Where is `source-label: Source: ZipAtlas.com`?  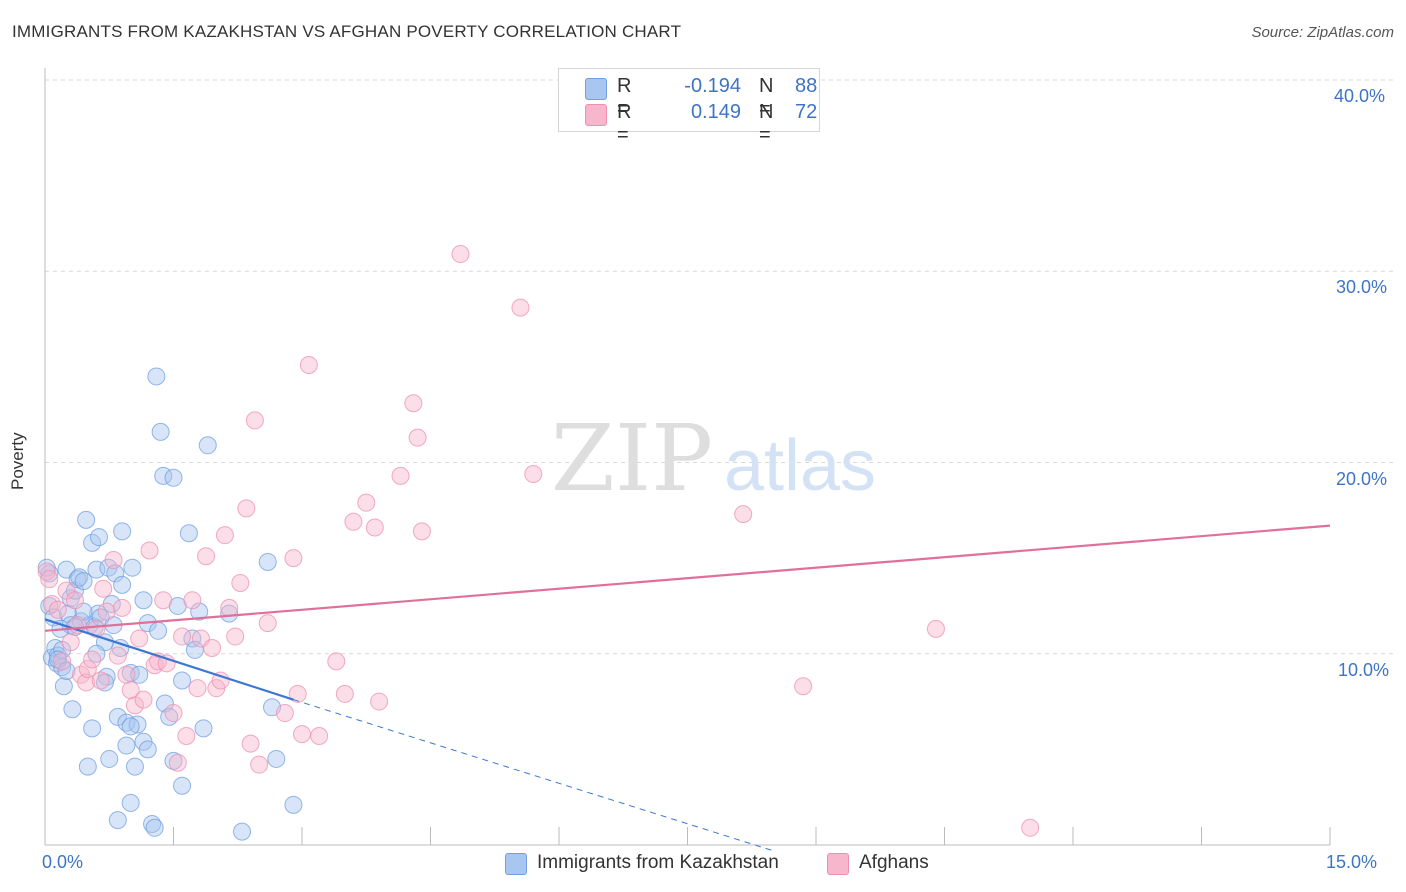
source-label: Source: ZipAtlas.com is located at coordinates (1322, 32).